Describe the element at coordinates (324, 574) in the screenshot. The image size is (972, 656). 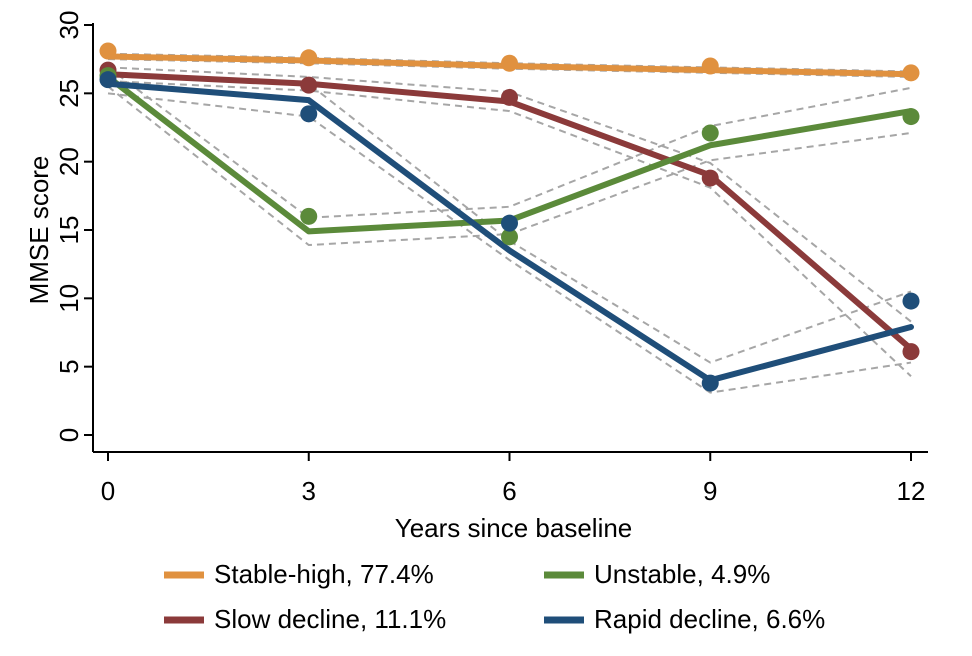
I see `legend-label: Stable-high, 77.4%` at that location.